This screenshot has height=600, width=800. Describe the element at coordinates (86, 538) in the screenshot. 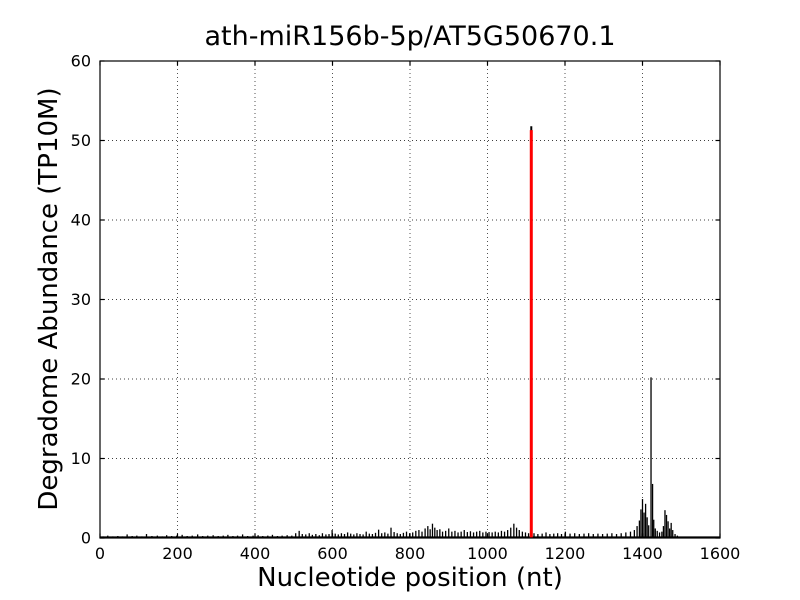

I see `y-tick-label: 0` at that location.